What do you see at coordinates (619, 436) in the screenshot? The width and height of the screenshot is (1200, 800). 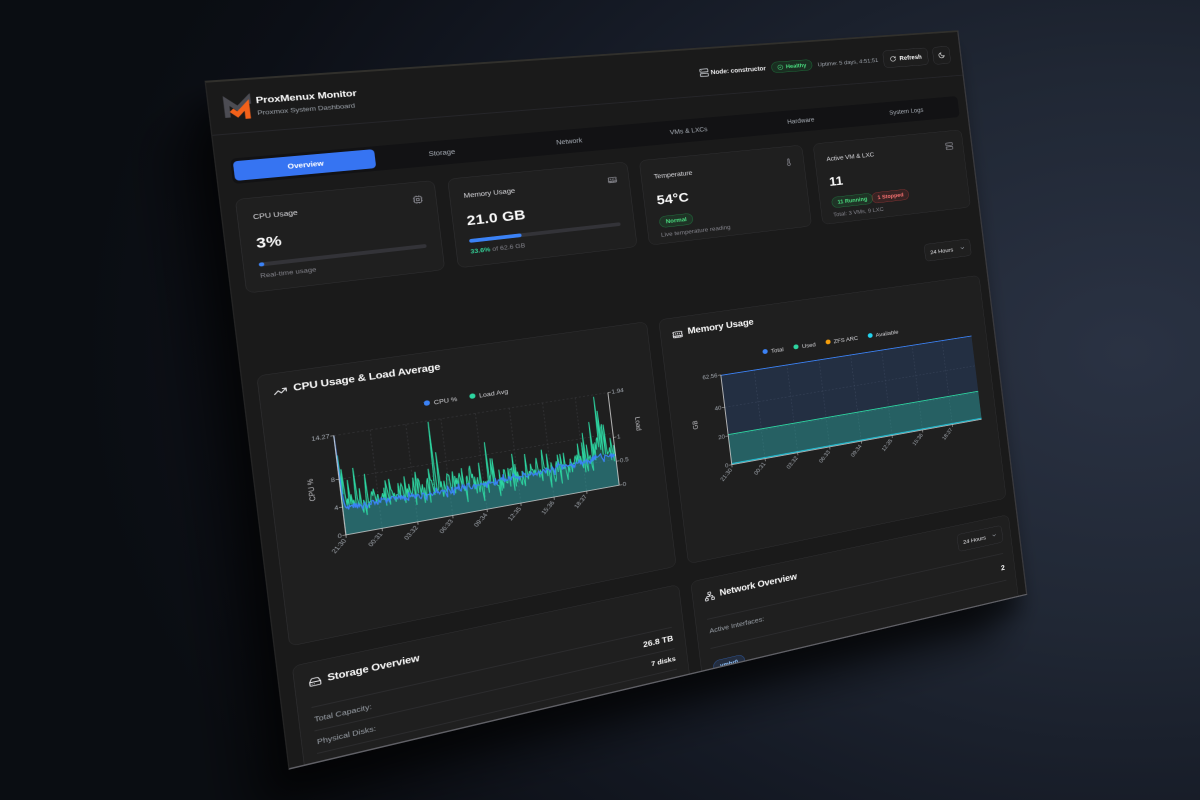 I see `svg-text: 1` at bounding box center [619, 436].